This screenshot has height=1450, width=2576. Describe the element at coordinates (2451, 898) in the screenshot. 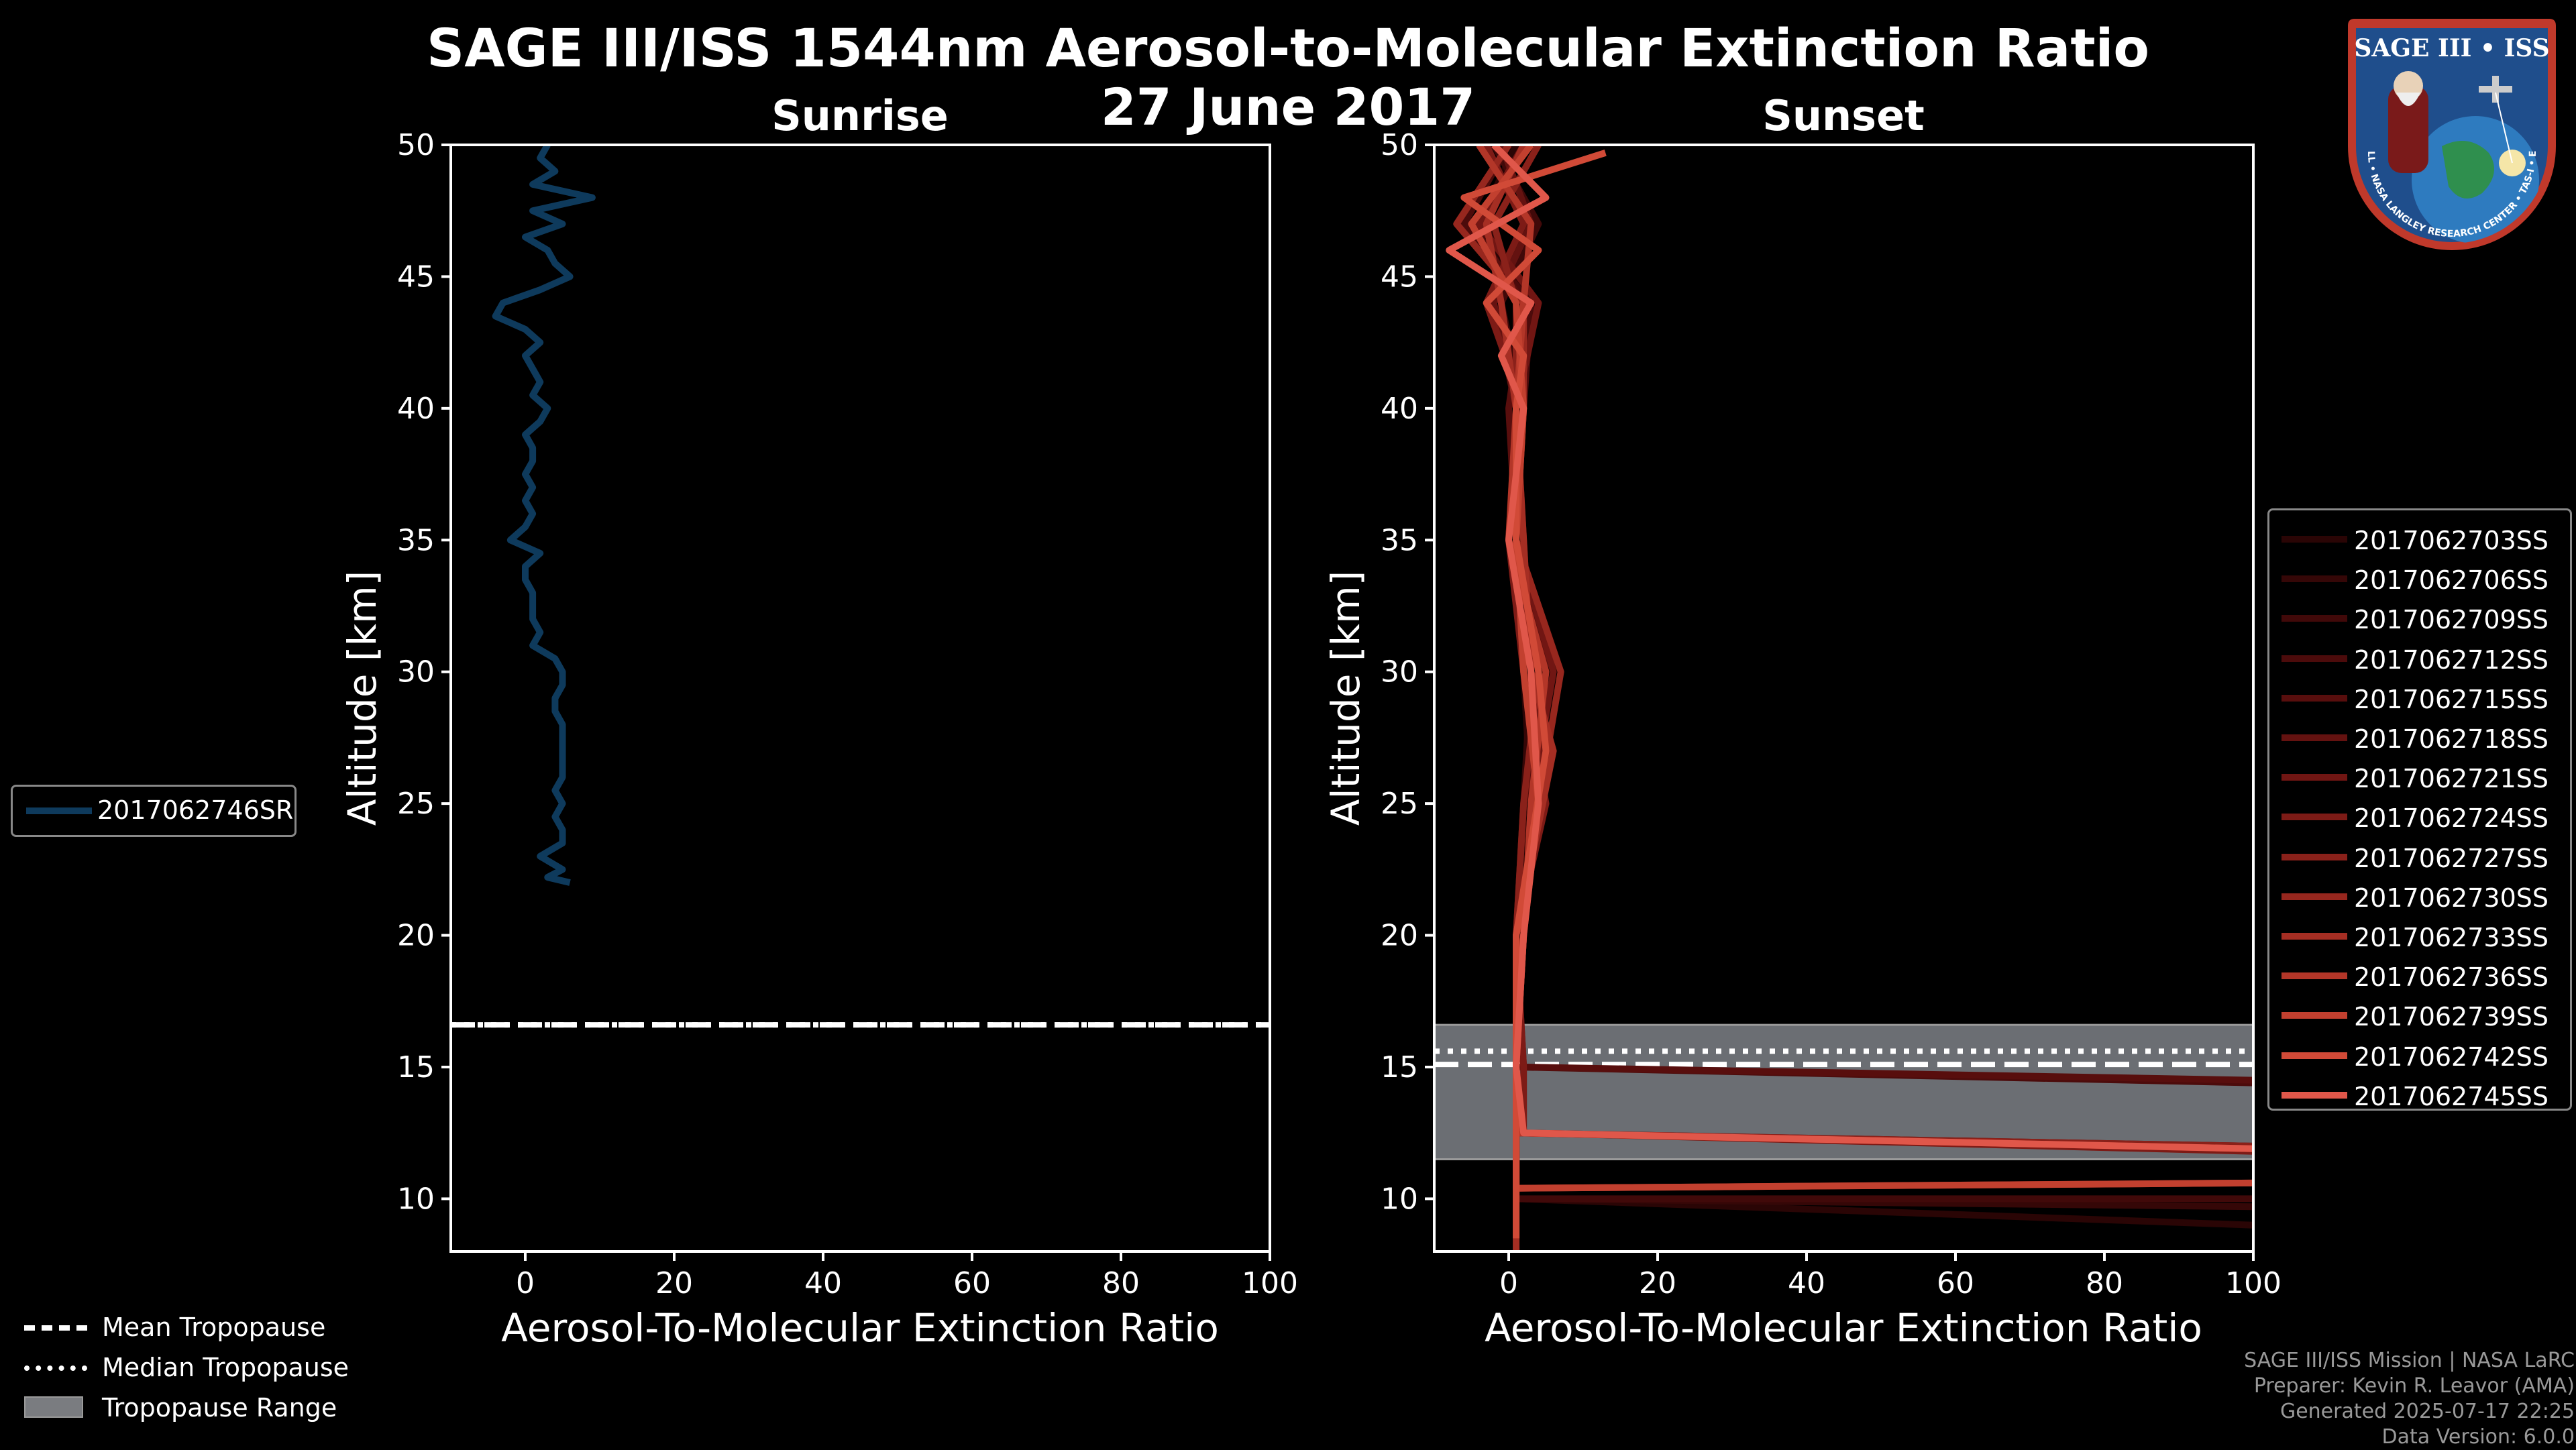

I see `sunset-legend-label: 2017062730SS` at that location.